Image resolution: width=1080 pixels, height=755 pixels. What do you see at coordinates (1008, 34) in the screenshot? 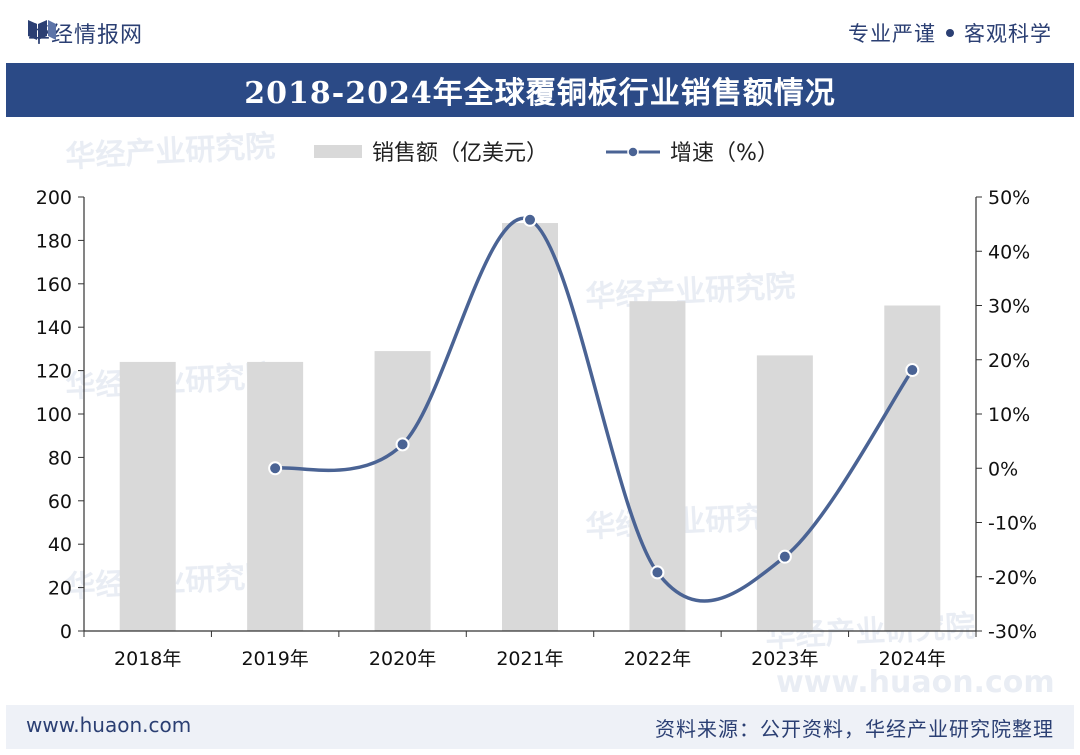
I see `slogan-right: 客观科学` at bounding box center [1008, 34].